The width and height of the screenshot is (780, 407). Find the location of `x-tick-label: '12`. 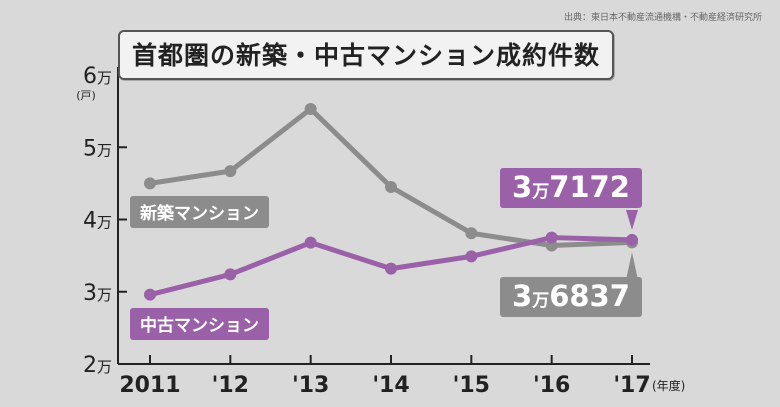

x-tick-label: '12 is located at coordinates (230, 385).